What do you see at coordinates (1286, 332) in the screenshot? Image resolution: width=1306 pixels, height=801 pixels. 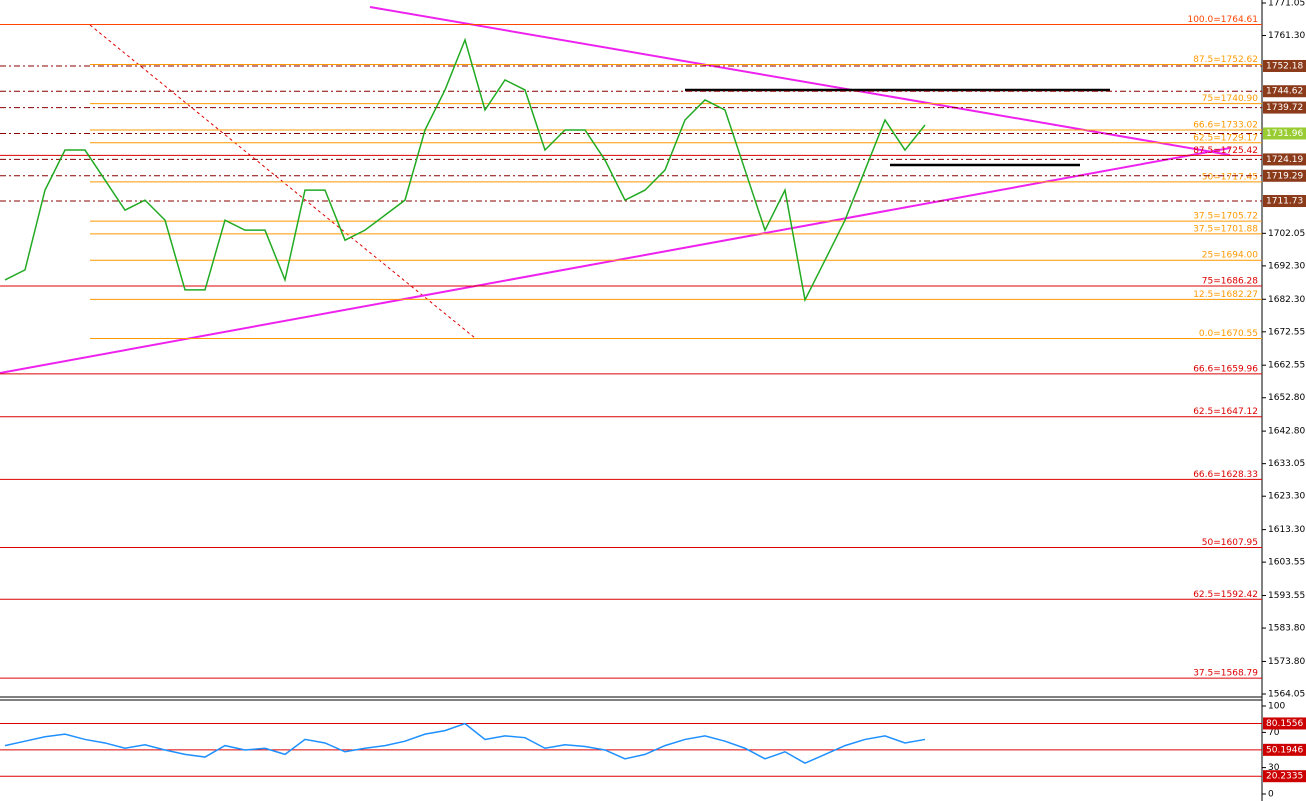 I see `y-tick-label: 1672.55` at bounding box center [1286, 332].